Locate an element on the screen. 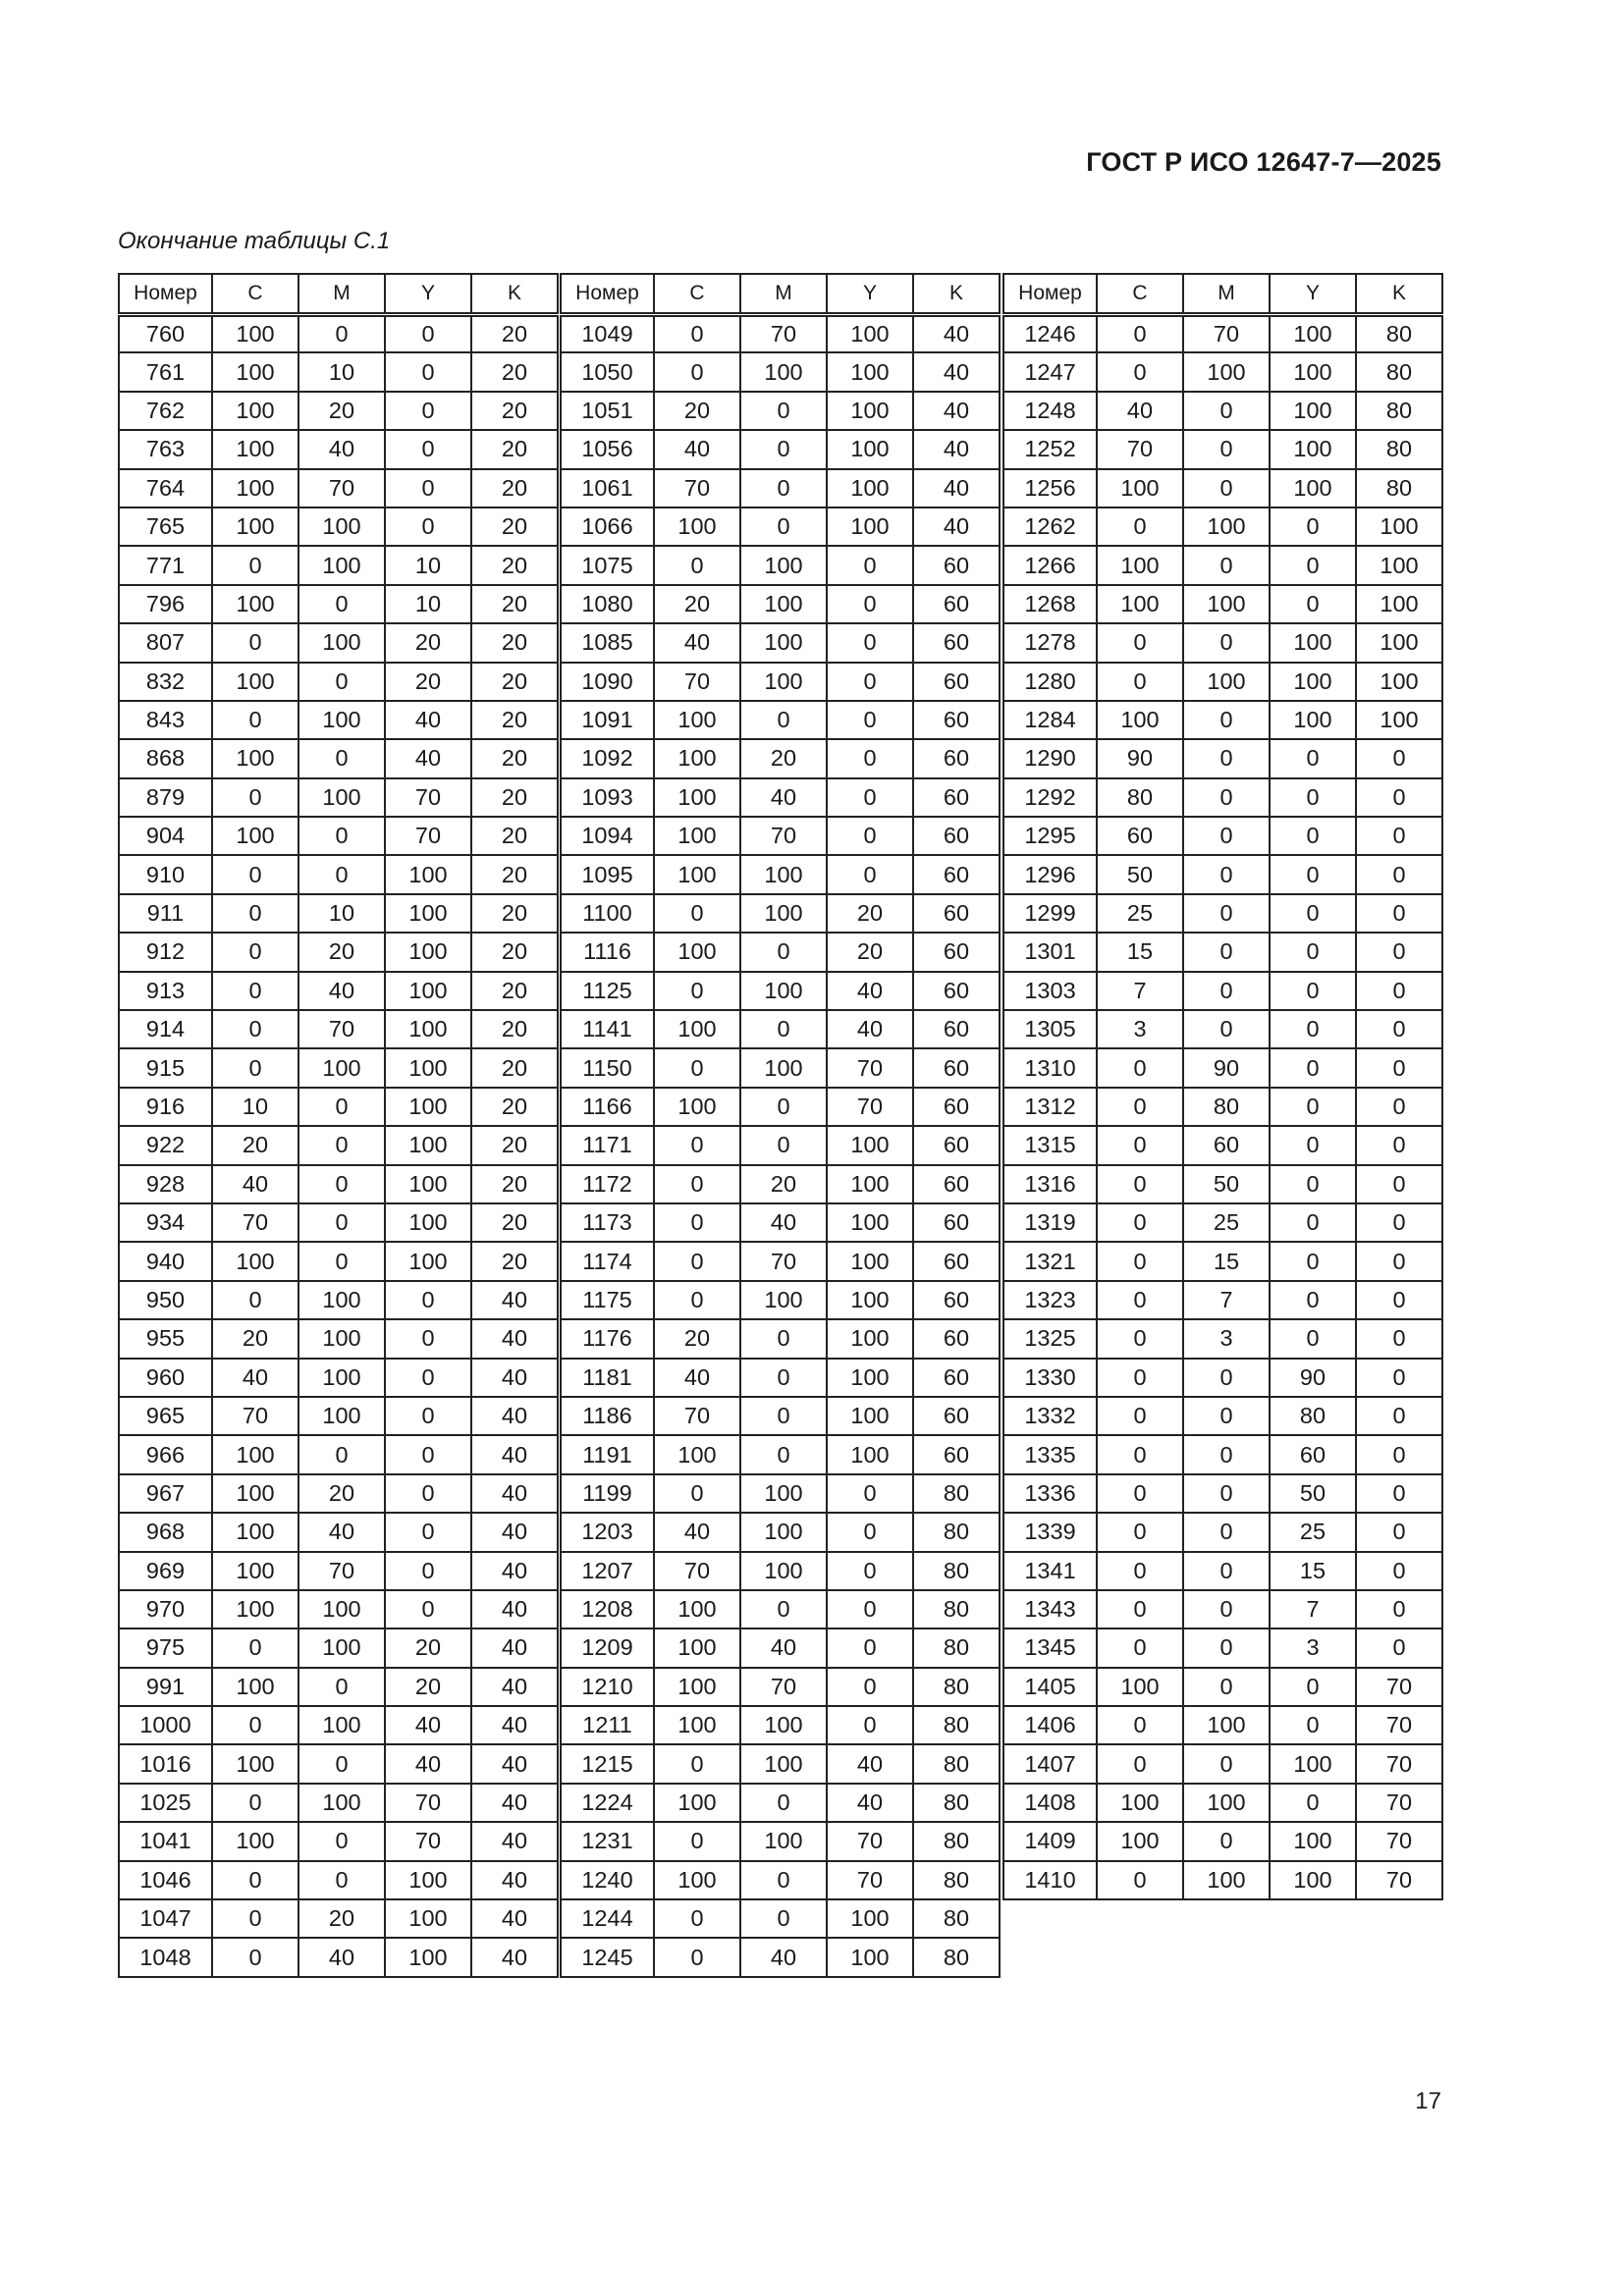  cell-number: 1240 is located at coordinates (607, 1880).